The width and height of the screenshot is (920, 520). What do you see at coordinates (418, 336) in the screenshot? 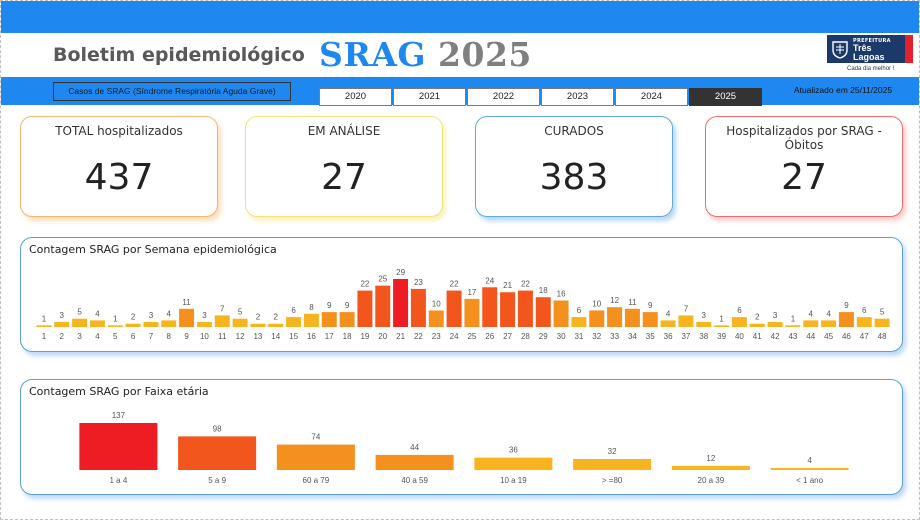
I see `week-tick-label: 22` at bounding box center [418, 336].